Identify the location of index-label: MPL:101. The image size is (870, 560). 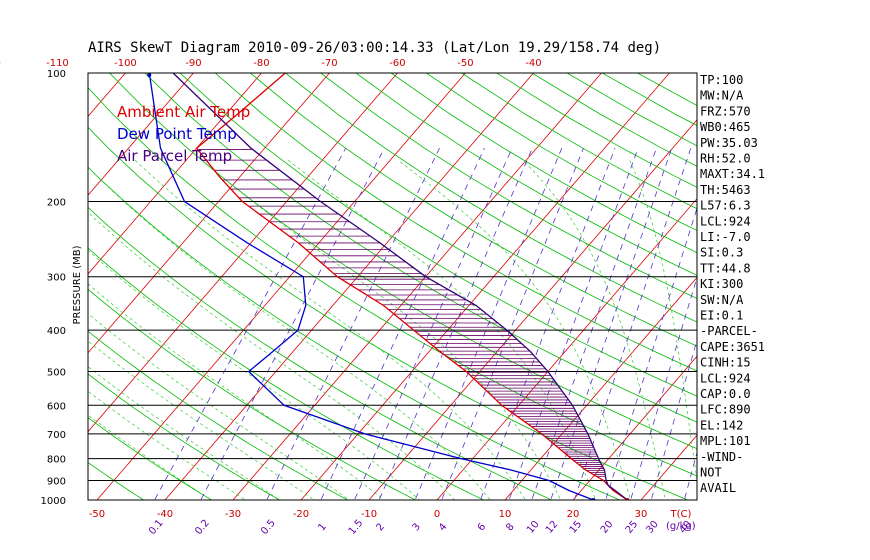
(725, 441).